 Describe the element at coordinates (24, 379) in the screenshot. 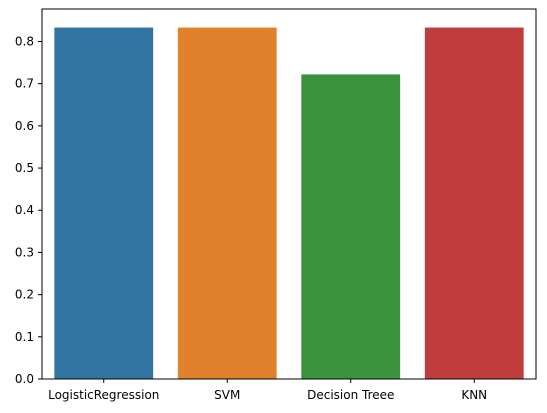

I see `y-tick-label: 0.0` at that location.